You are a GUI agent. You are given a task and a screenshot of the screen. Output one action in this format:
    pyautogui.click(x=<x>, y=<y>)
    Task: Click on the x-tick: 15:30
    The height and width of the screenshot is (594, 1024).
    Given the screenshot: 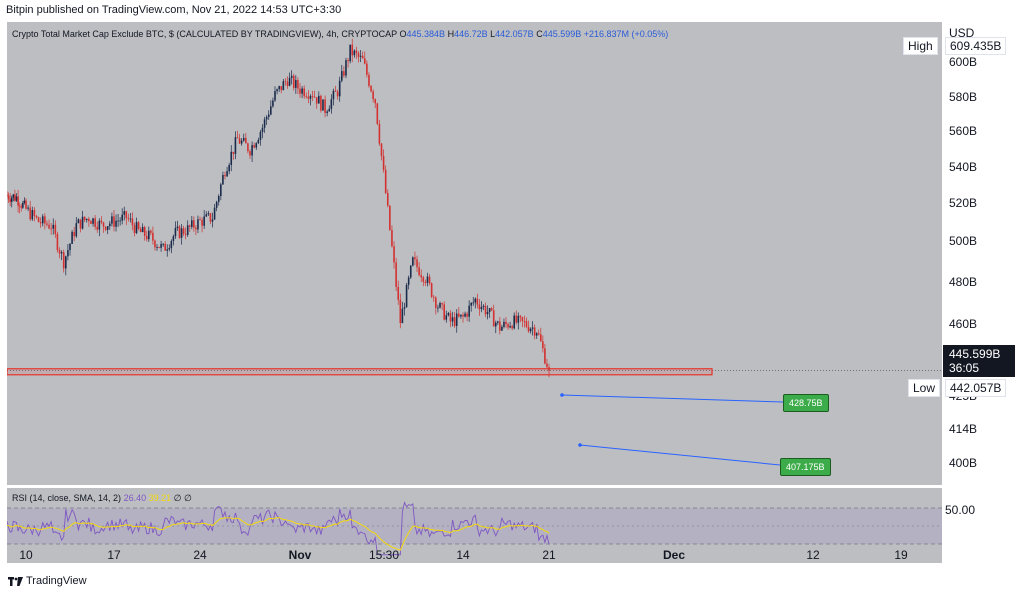 What is the action you would take?
    pyautogui.click(x=384, y=555)
    